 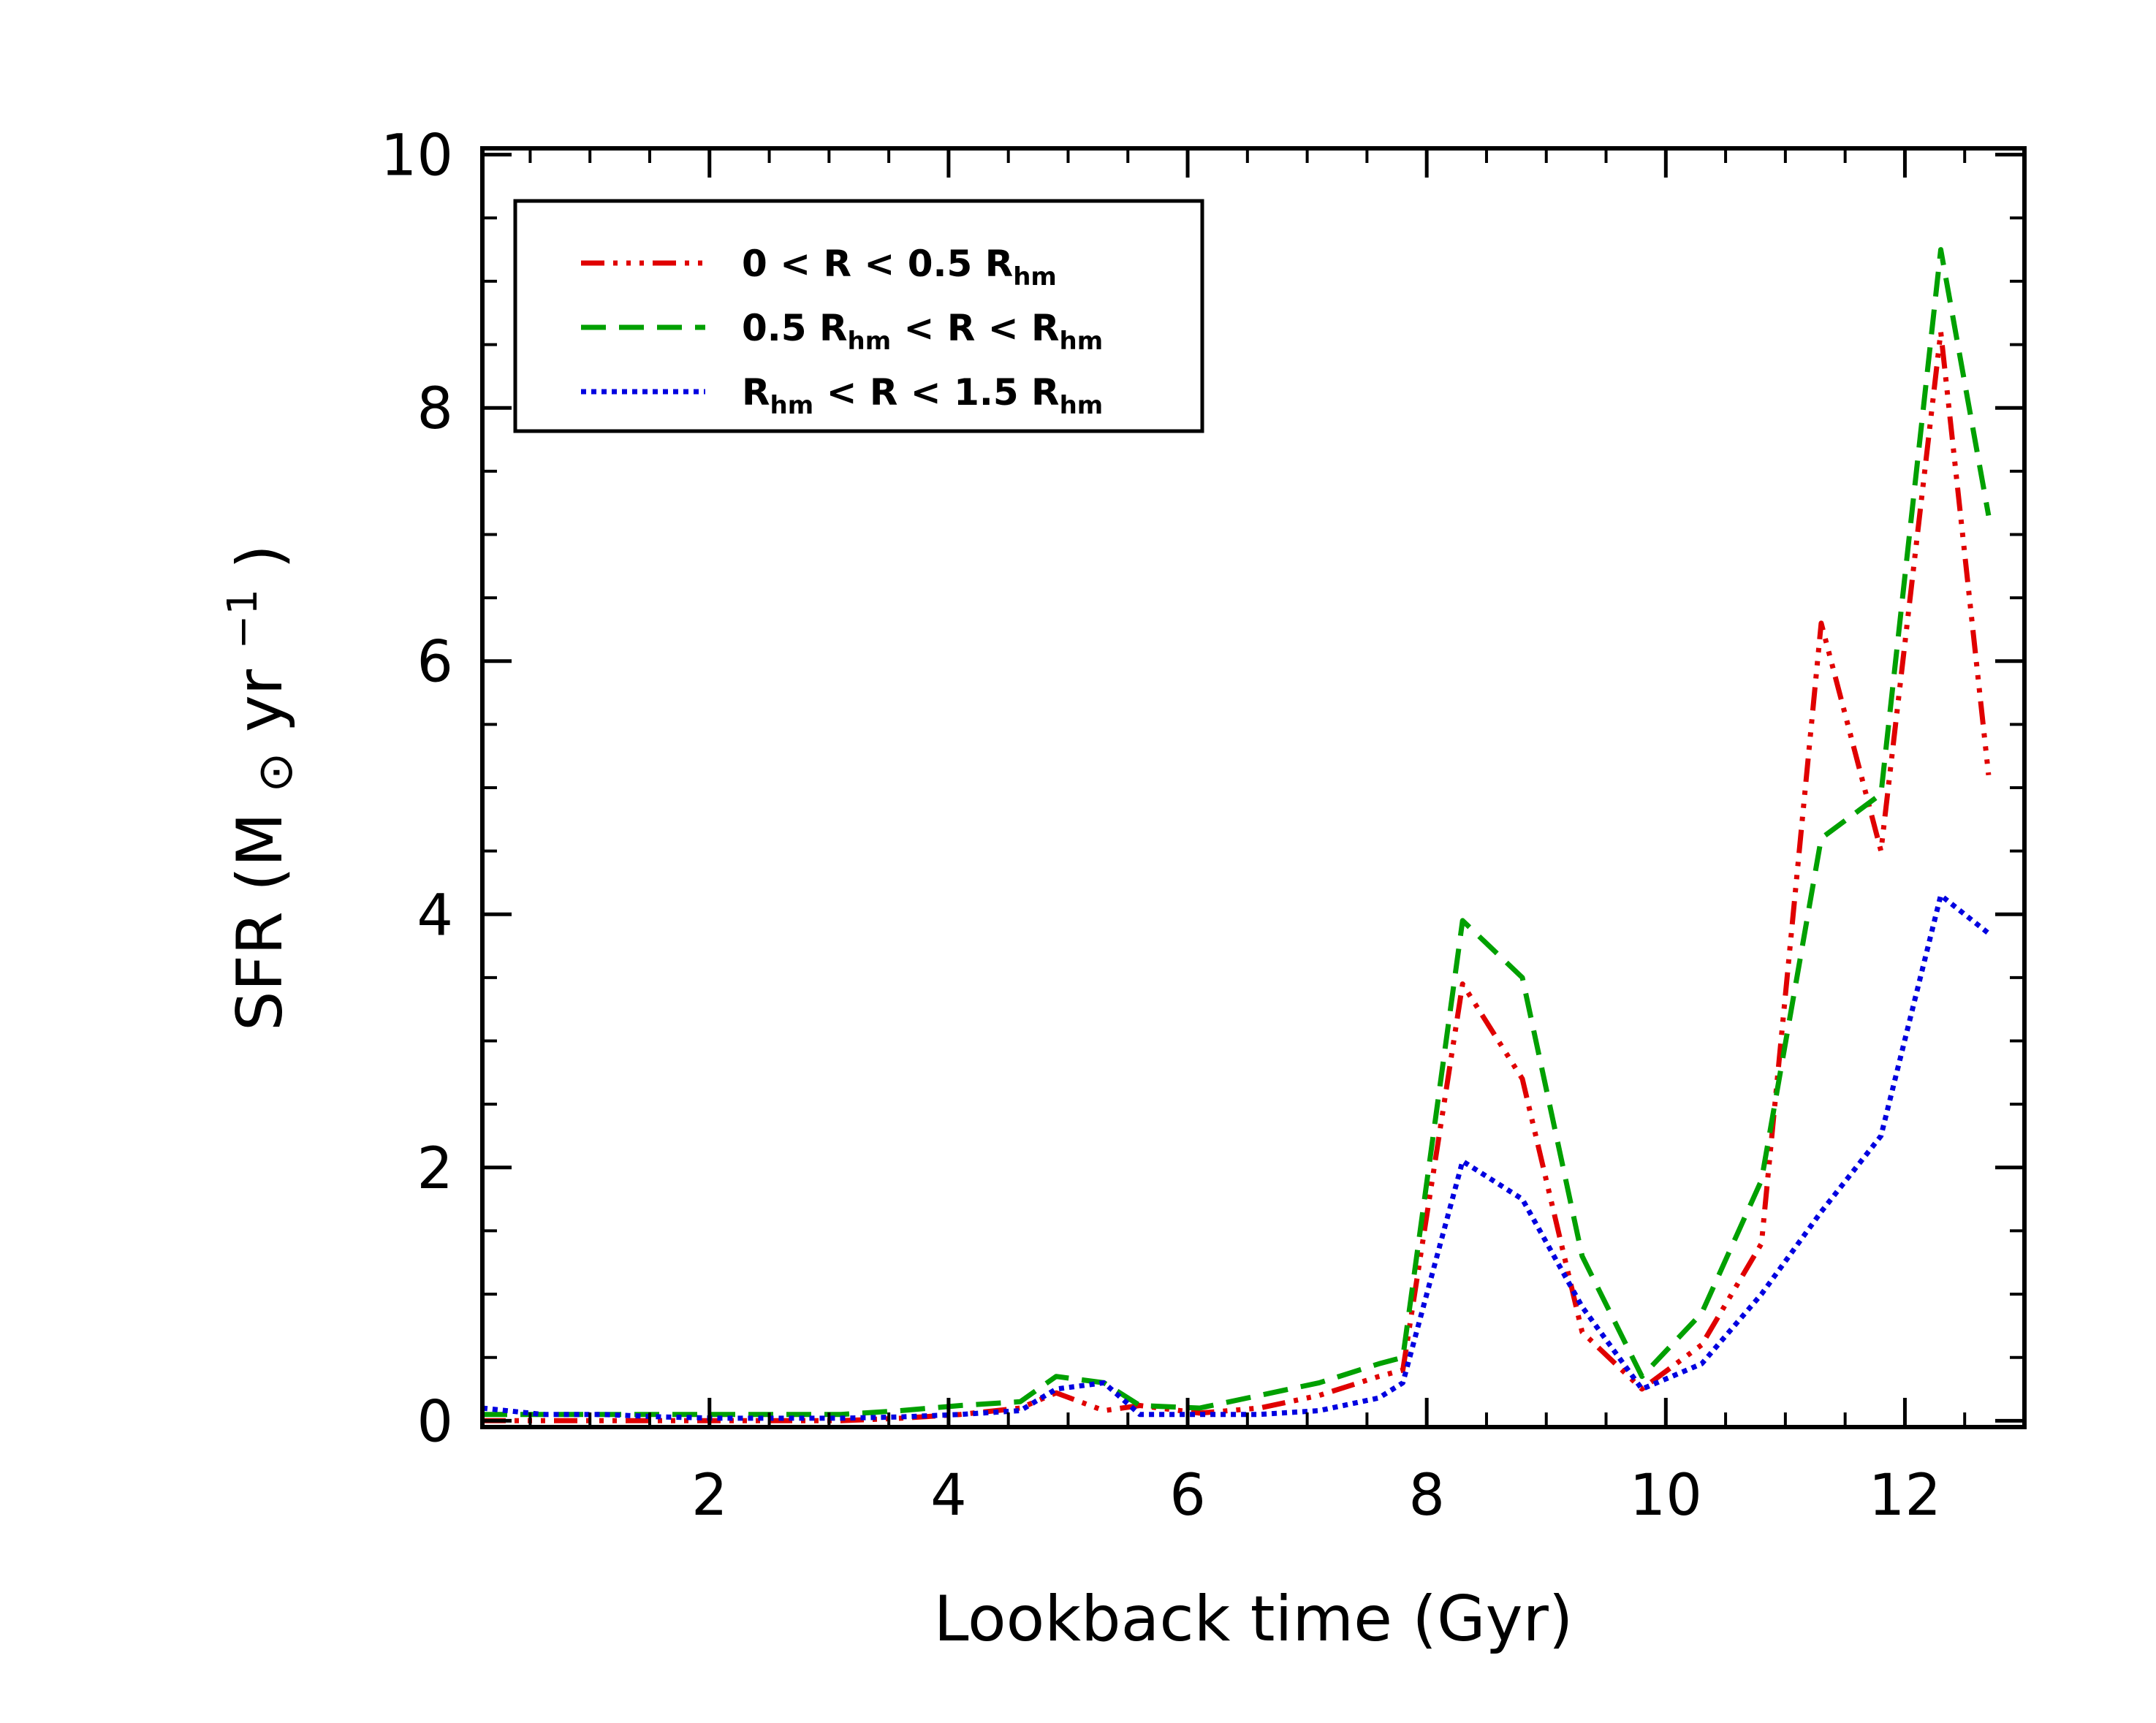 What do you see at coordinates (435, 409) in the screenshot?
I see `y-tick-label-8: 8` at bounding box center [435, 409].